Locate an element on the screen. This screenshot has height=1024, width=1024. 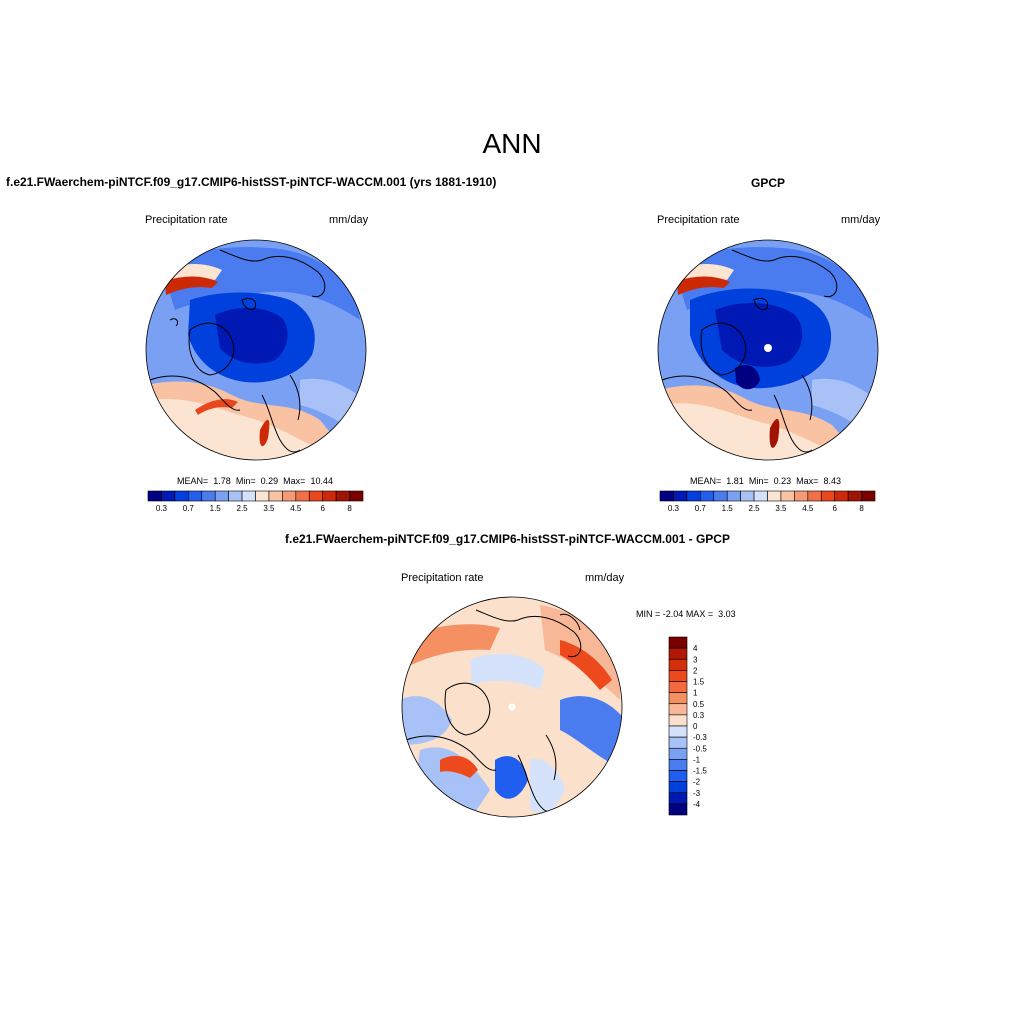
panel2-min: 0.23 is located at coordinates (782, 481).